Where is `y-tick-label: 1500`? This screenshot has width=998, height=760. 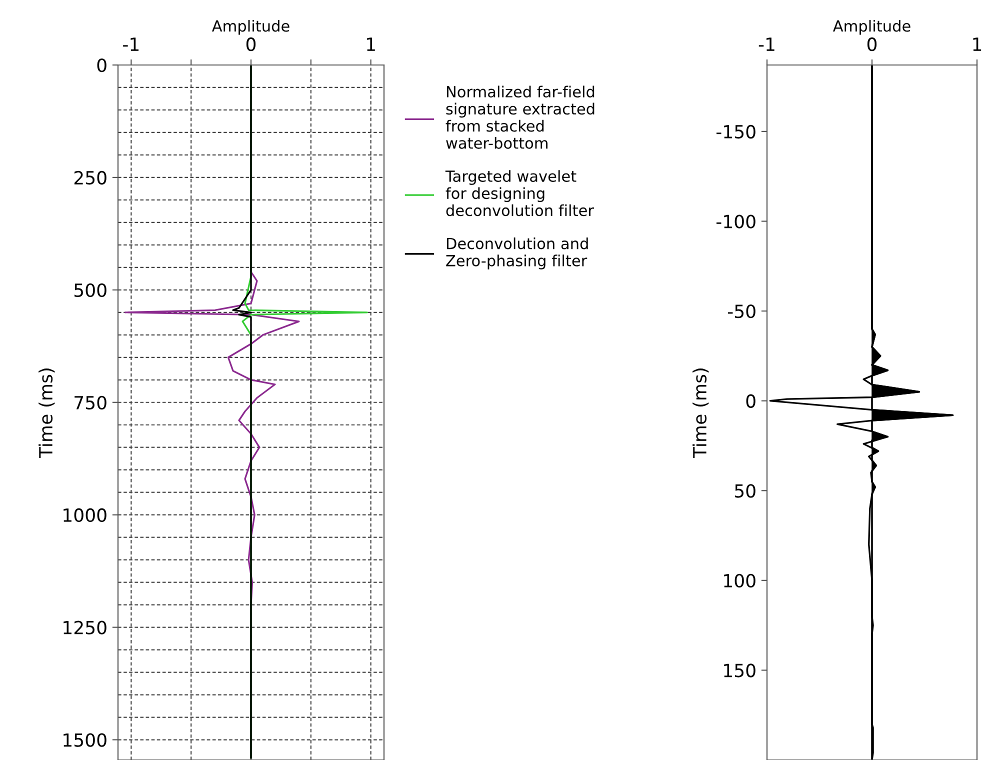 y-tick-label: 1500 is located at coordinates (85, 740).